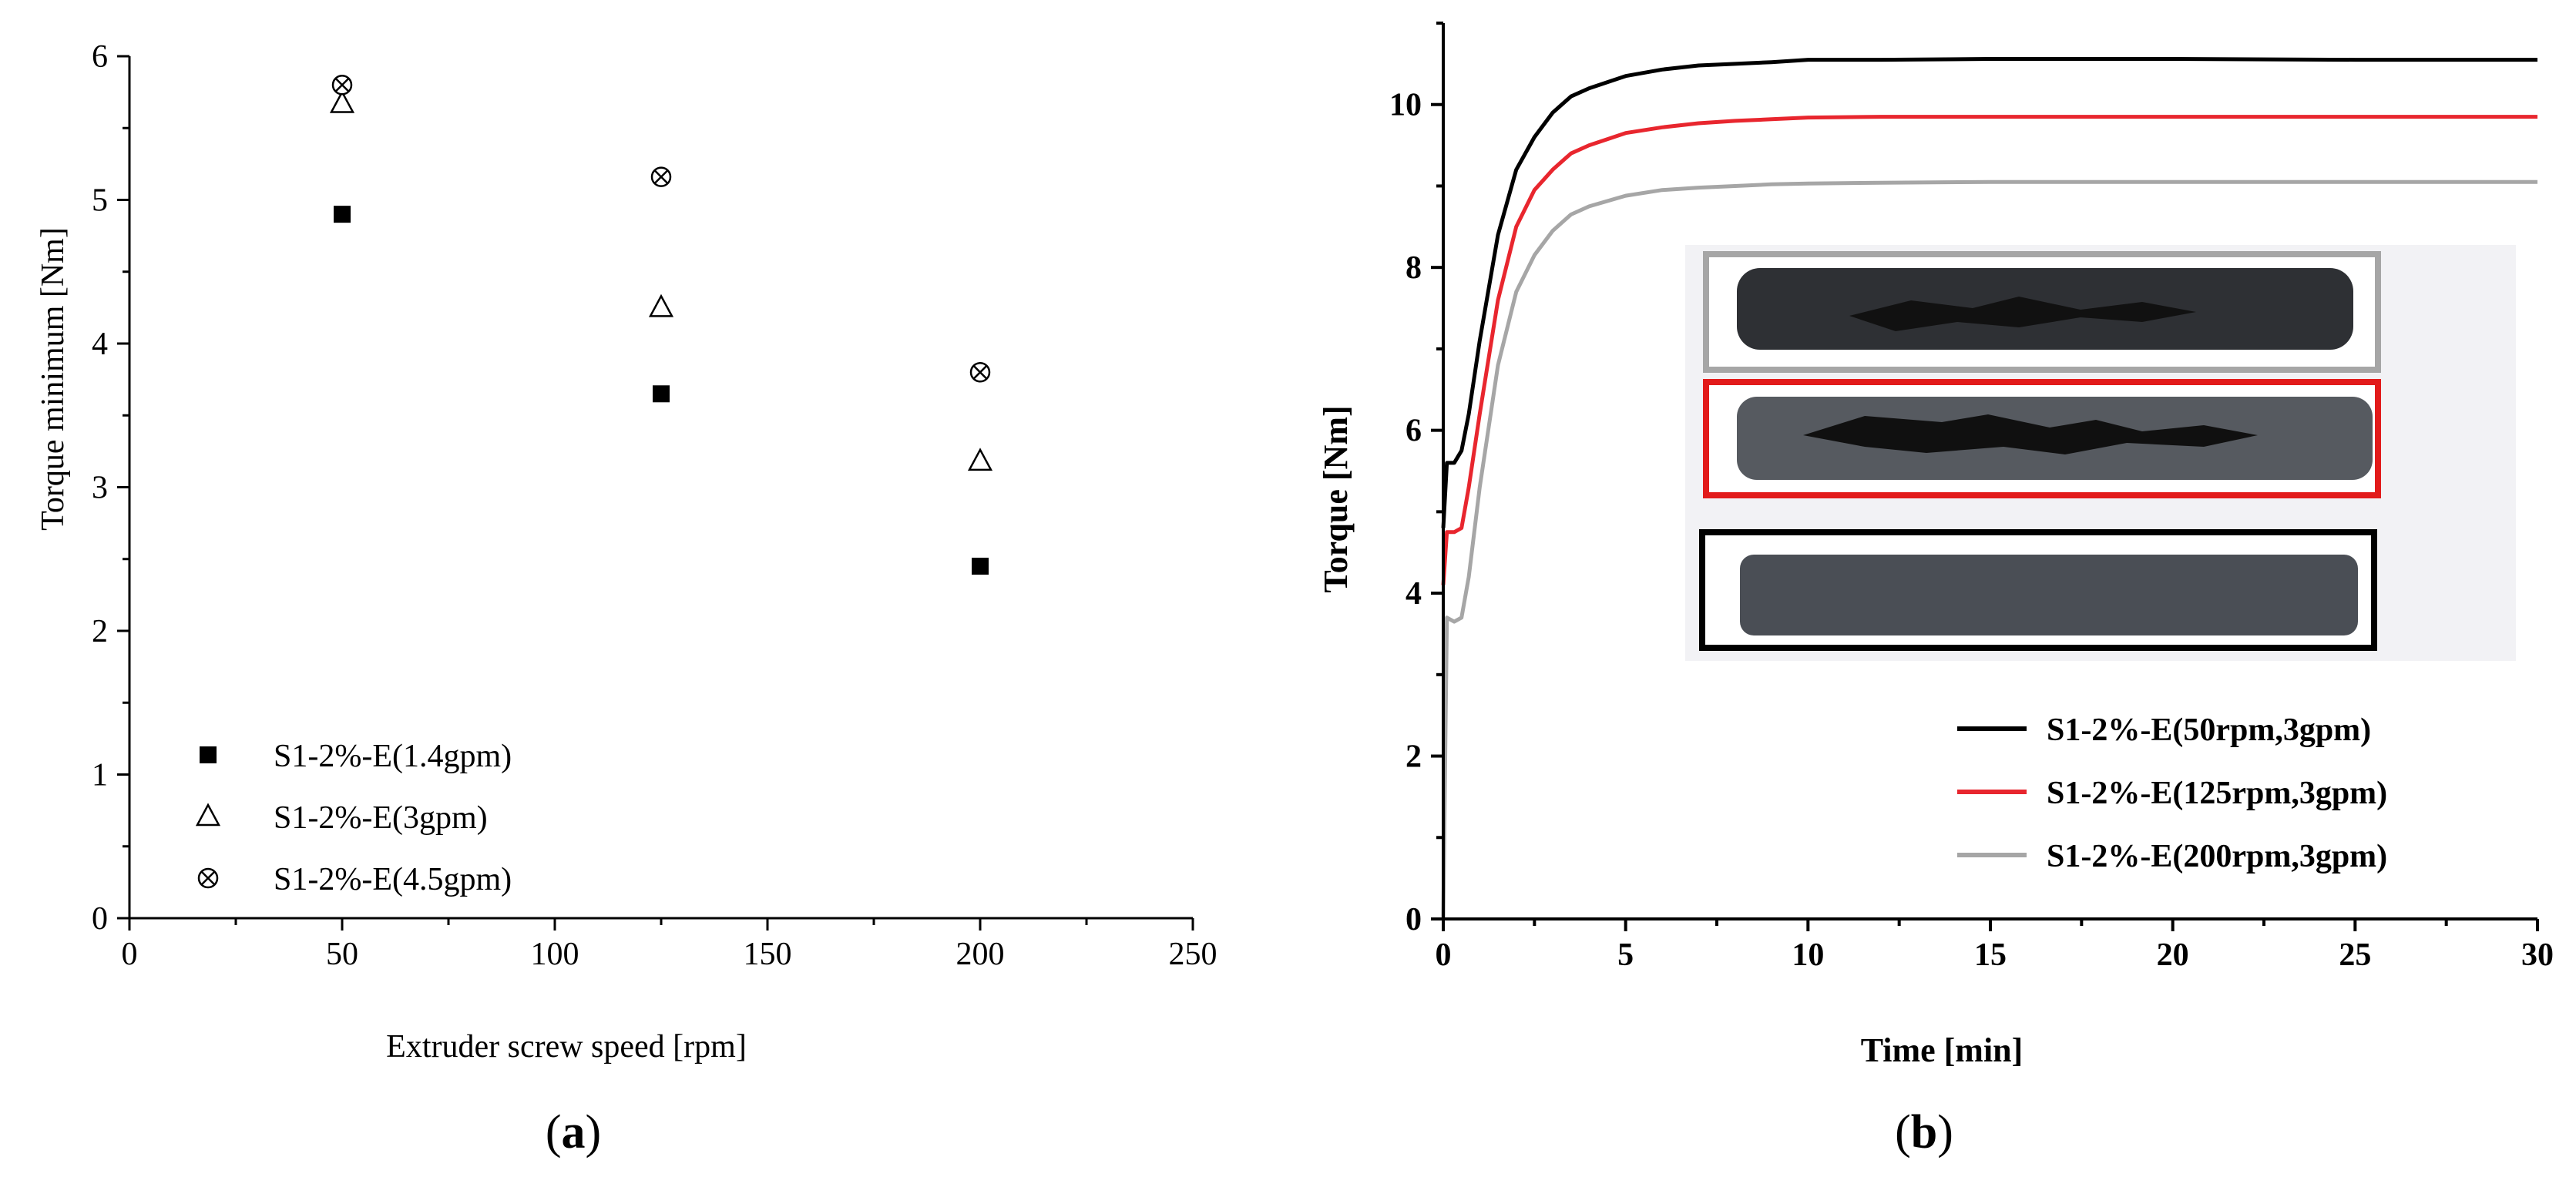 Image resolution: width=2576 pixels, height=1177 pixels. I want to click on panel-a-x-tick-label: 200, so click(980, 955).